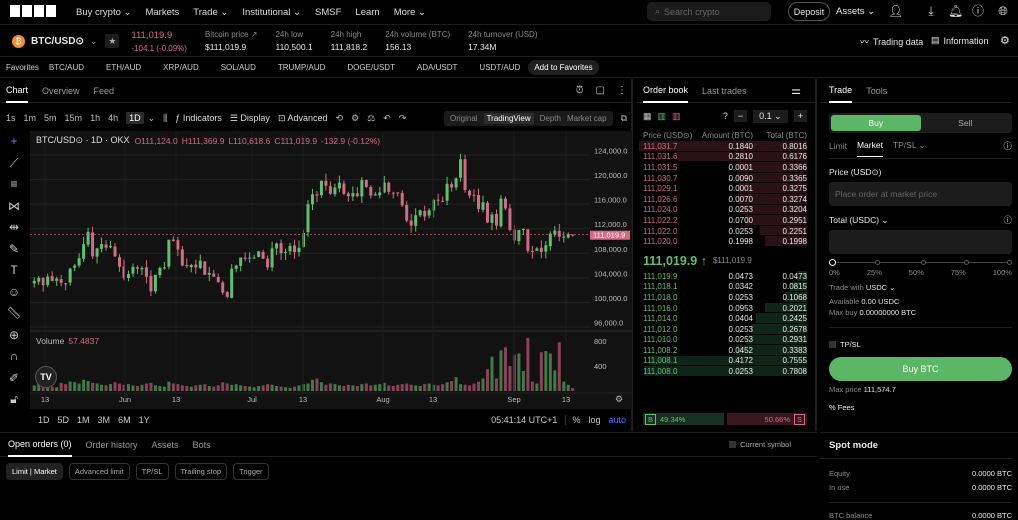 The image size is (1018, 520). I want to click on favorite-item: ADA/USDT, so click(437, 67).